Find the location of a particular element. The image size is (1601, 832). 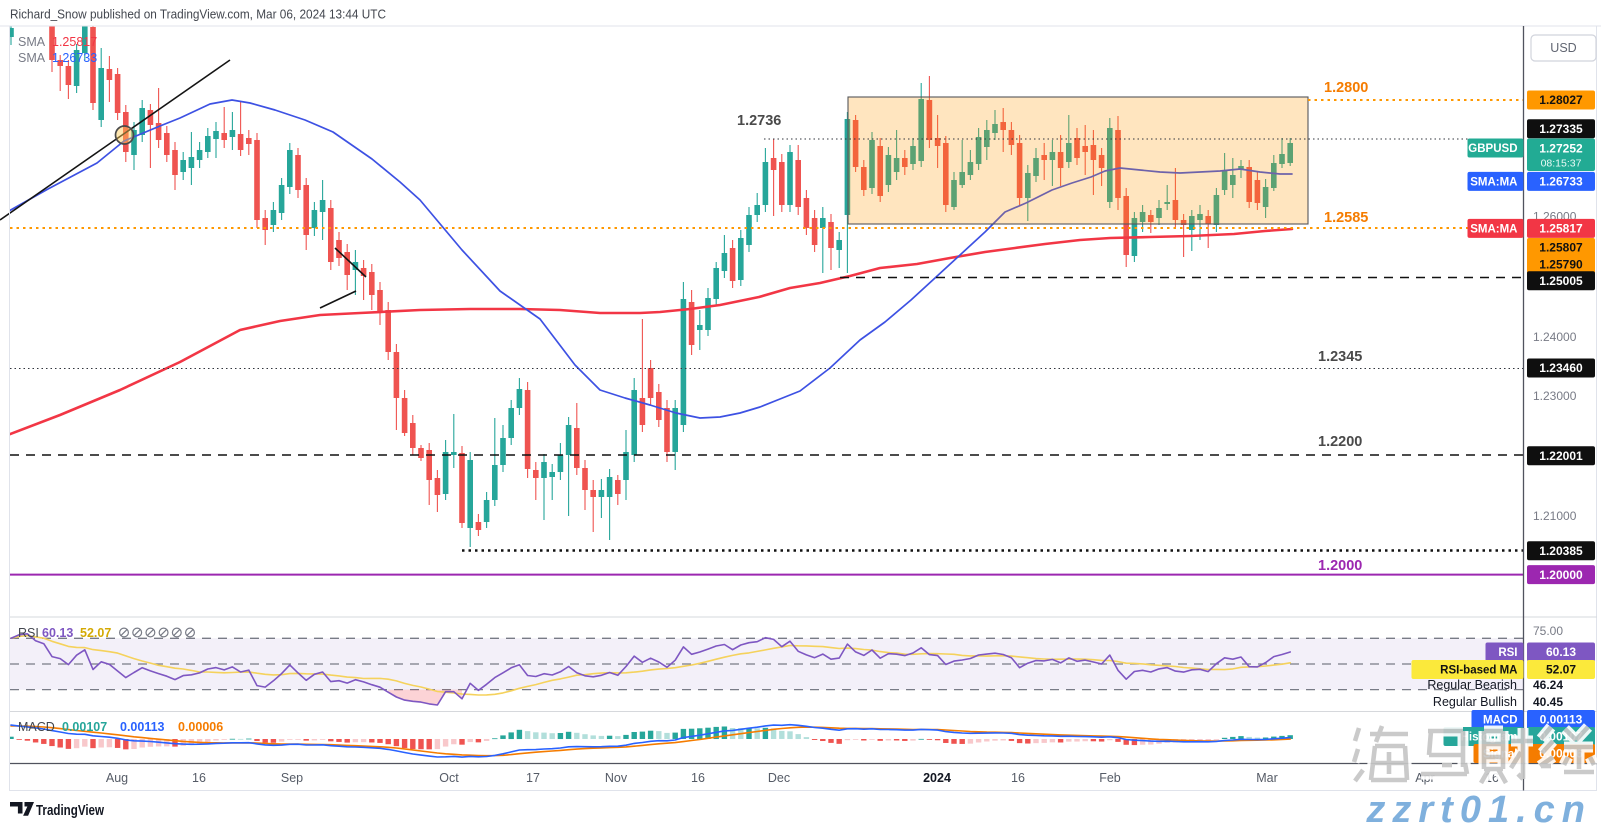

svg-text: 1.25790 is located at coordinates (1561, 265).